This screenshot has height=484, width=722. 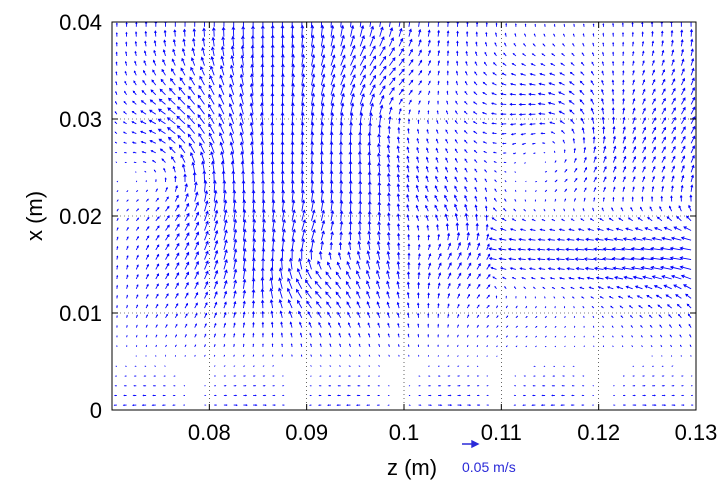 What do you see at coordinates (96, 410) in the screenshot?
I see `y-tick-label: 0` at bounding box center [96, 410].